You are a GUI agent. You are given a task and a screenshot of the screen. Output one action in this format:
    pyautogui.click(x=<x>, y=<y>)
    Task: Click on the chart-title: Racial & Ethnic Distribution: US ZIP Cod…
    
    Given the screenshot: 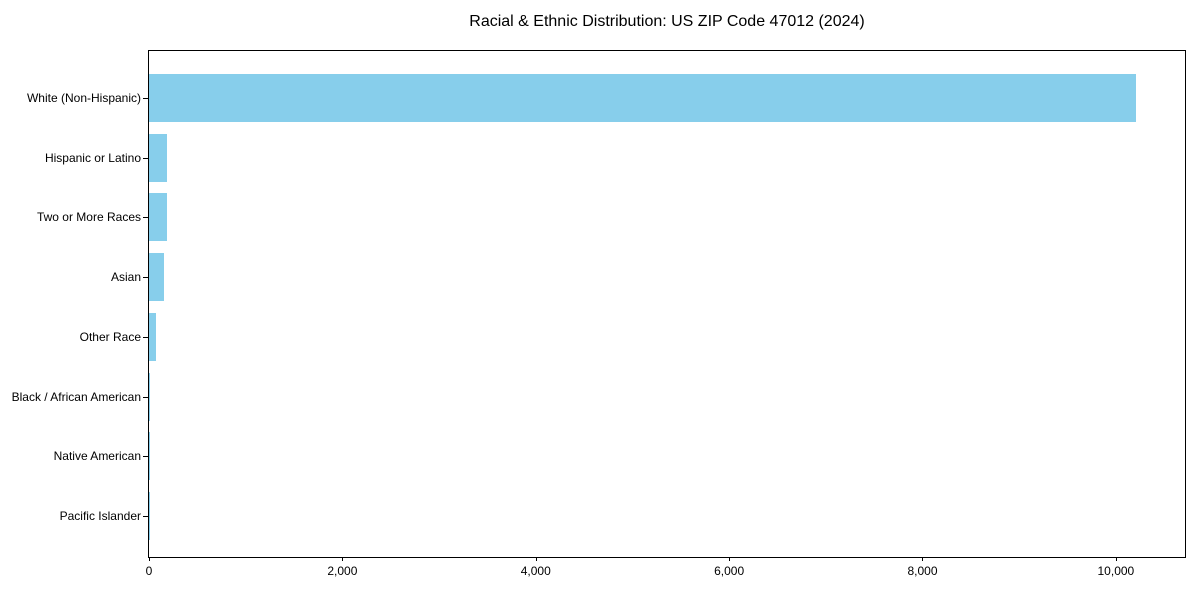 What is the action you would take?
    pyautogui.click(x=667, y=21)
    